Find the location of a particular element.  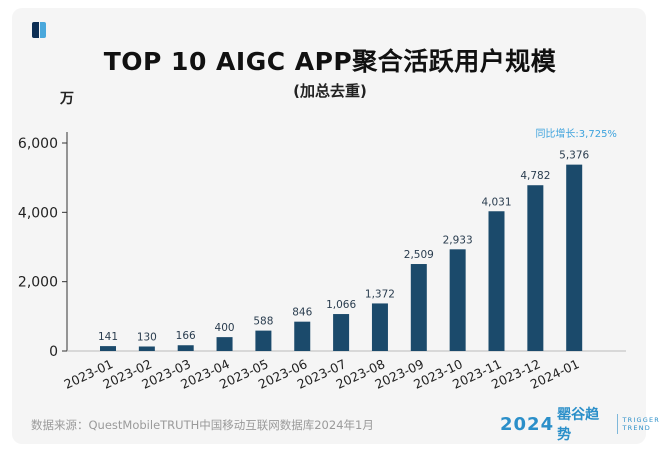

brand-tag-line-2: TREND is located at coordinates (636, 428).